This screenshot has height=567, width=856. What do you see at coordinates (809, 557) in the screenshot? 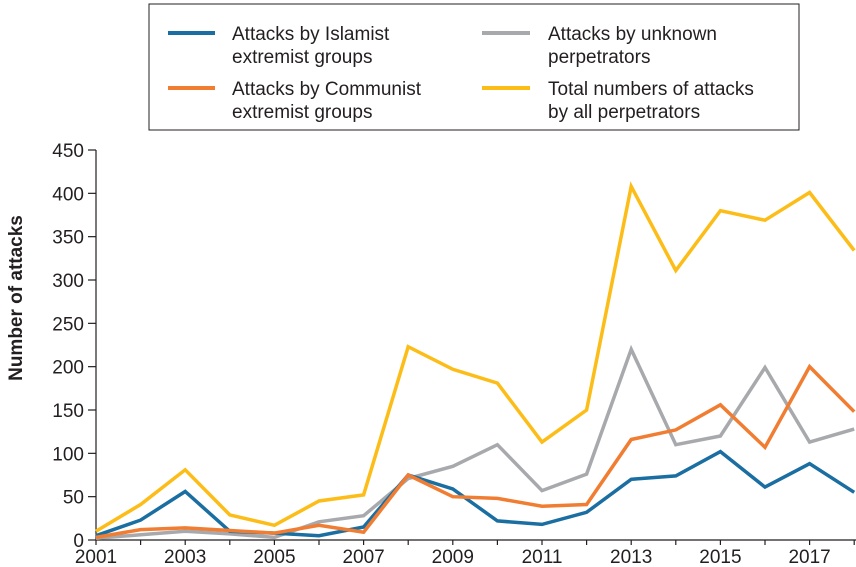
I see `x-tick-label: 2017` at bounding box center [809, 557].